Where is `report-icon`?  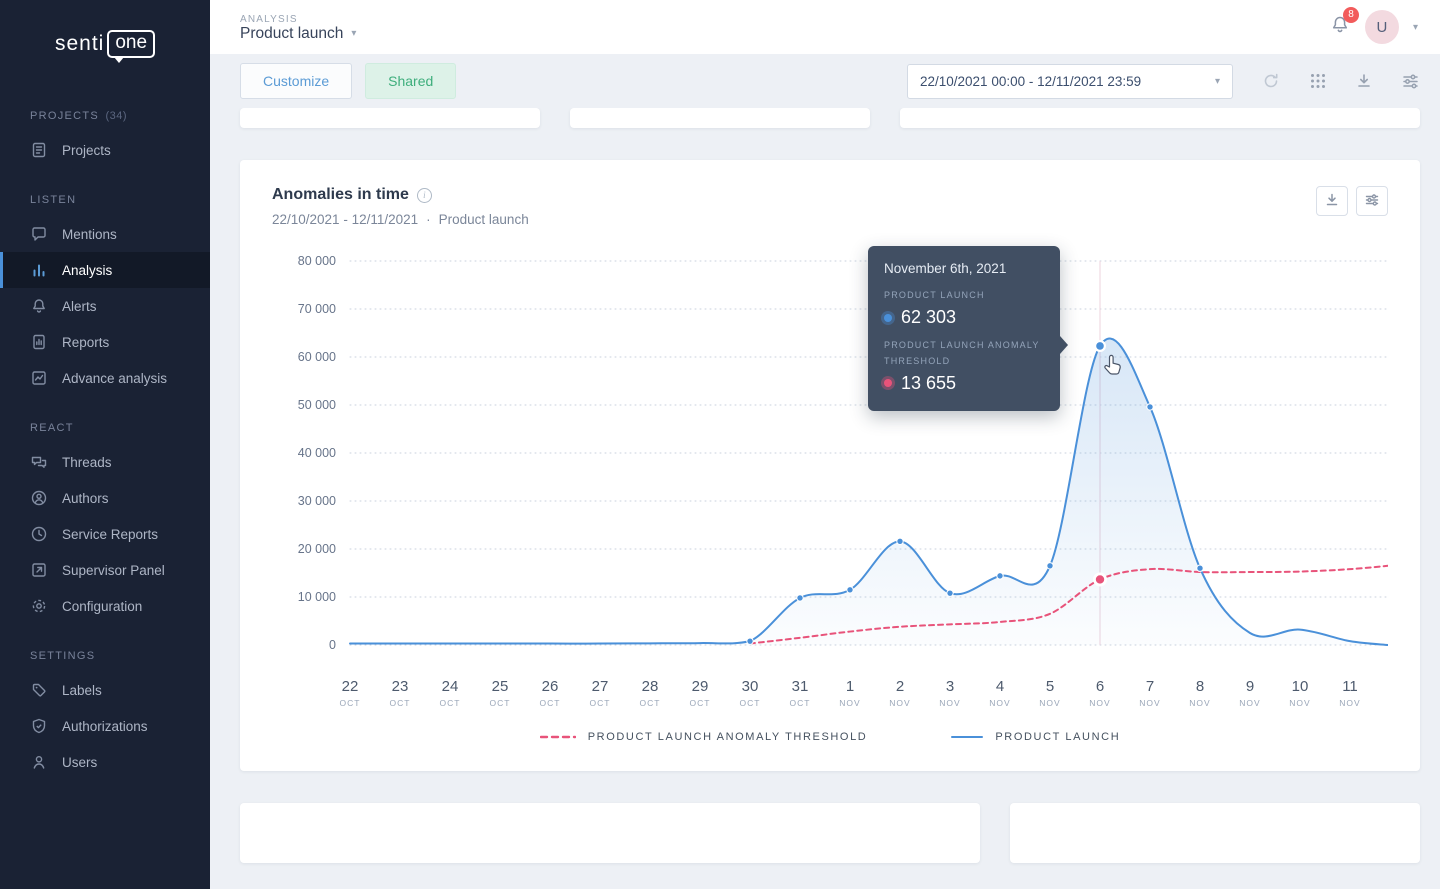
report-icon is located at coordinates (39, 342).